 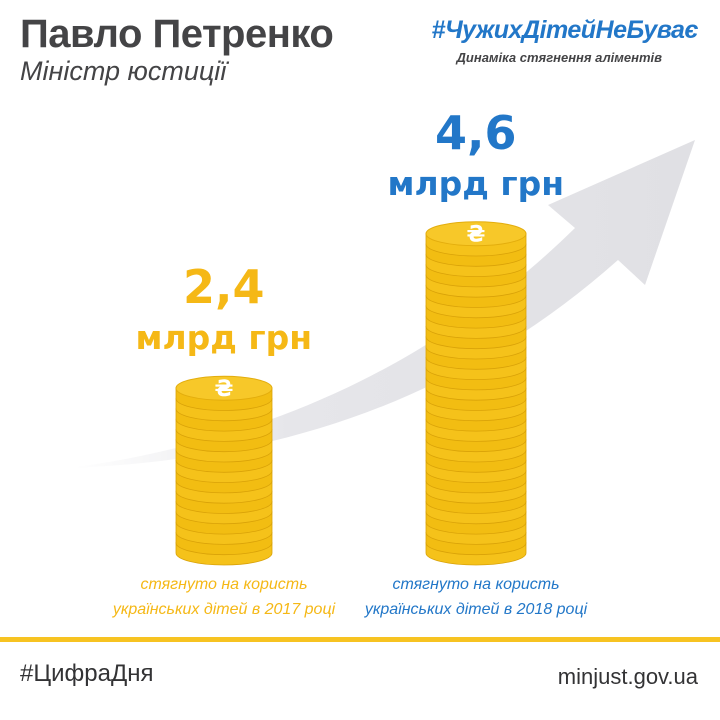 I want to click on footer-divider, so click(x=360, y=639).